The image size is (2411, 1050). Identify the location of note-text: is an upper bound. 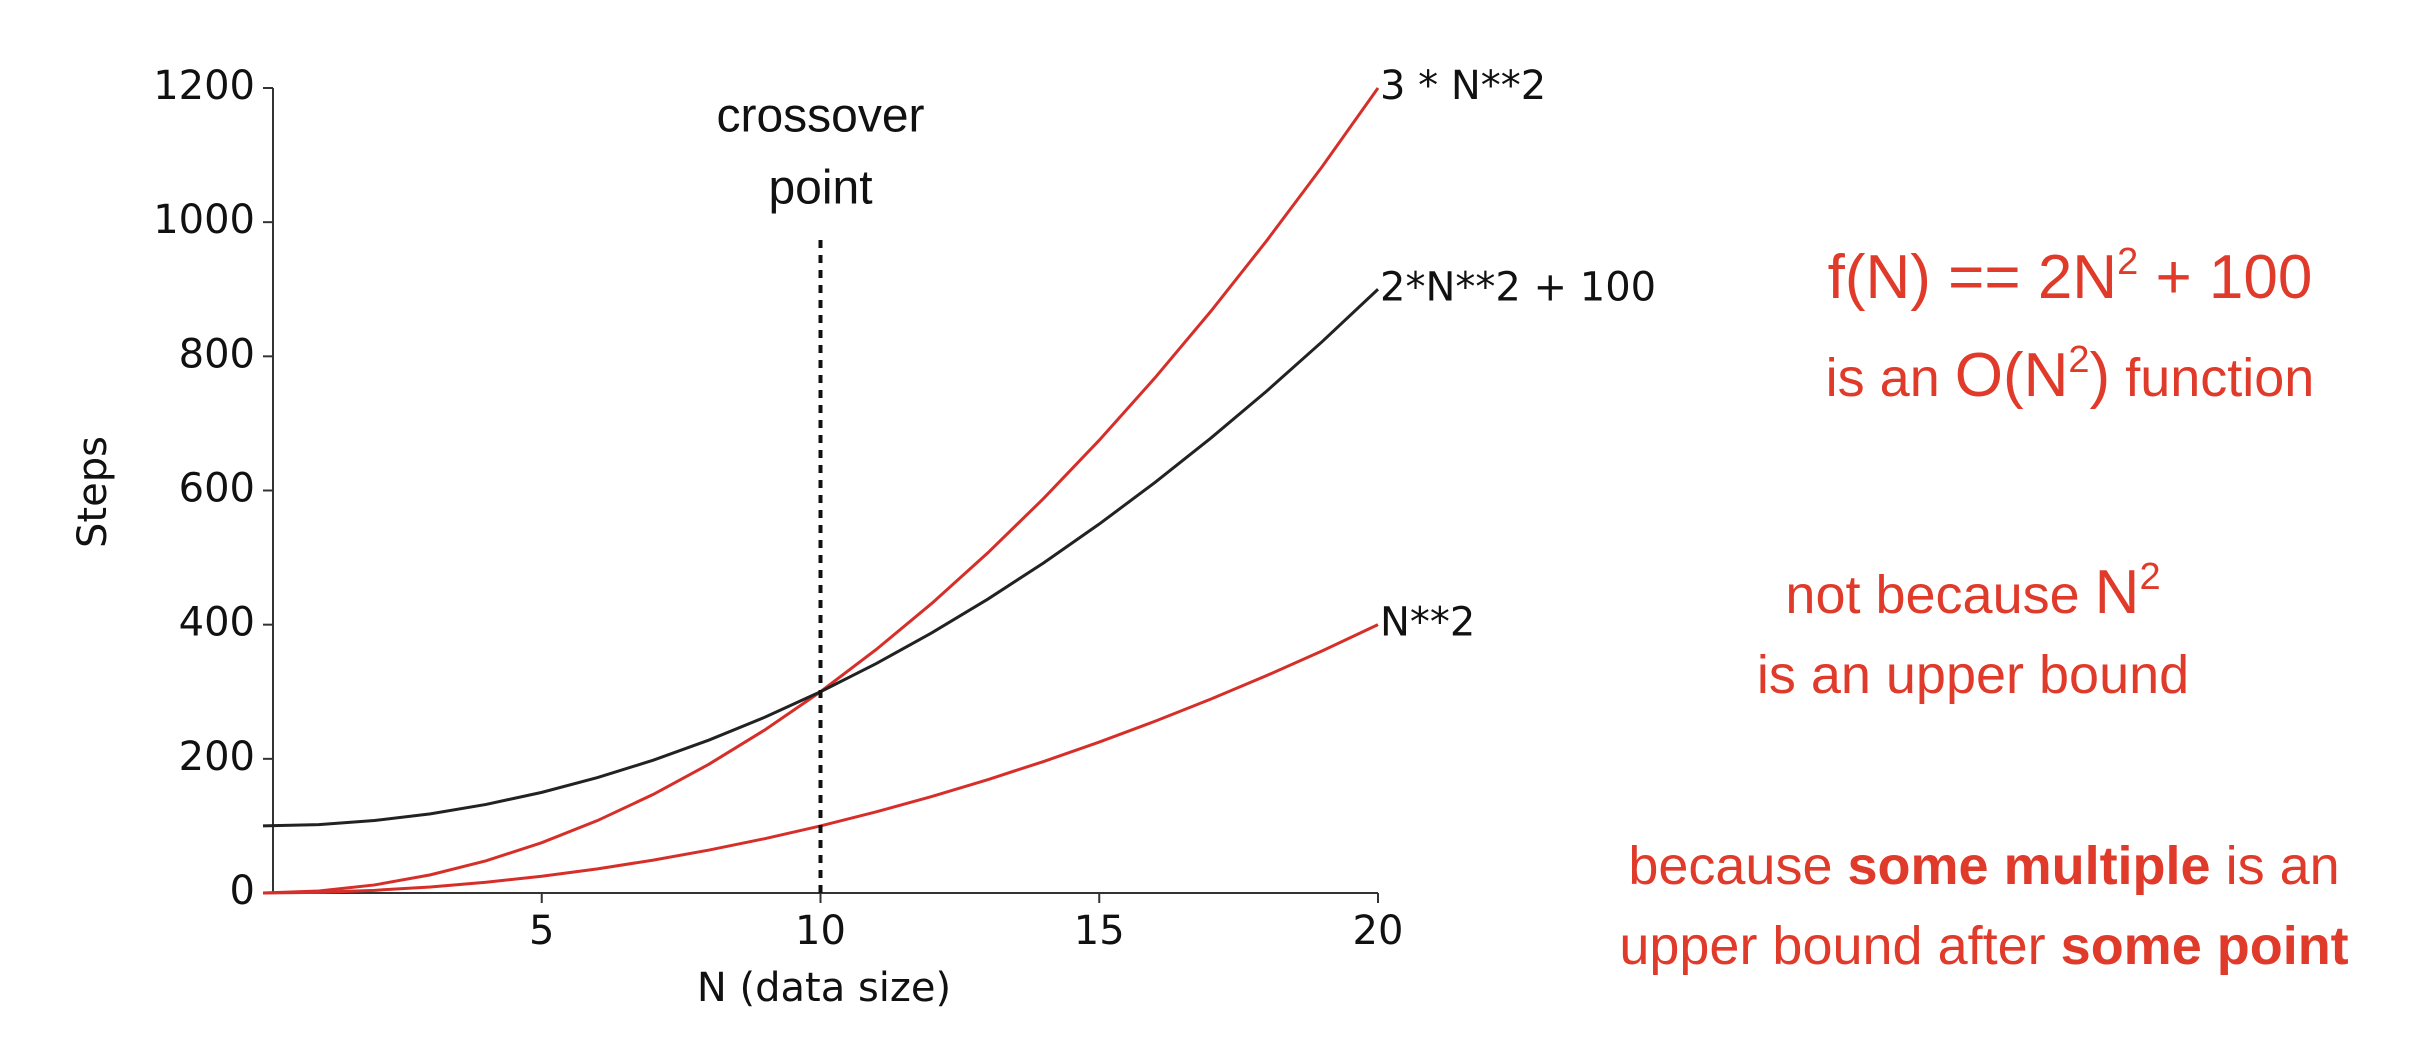
(1973, 675).